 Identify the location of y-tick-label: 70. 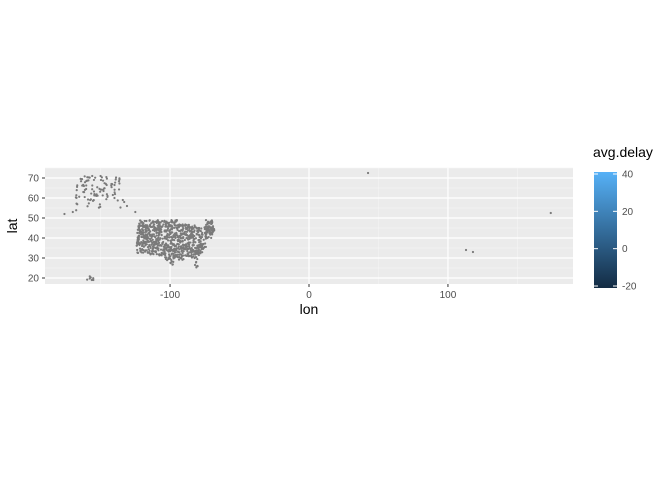
(34, 179).